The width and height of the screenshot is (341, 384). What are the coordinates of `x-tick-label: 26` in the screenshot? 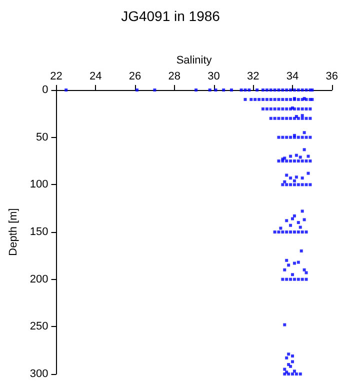 It's located at (135, 76).